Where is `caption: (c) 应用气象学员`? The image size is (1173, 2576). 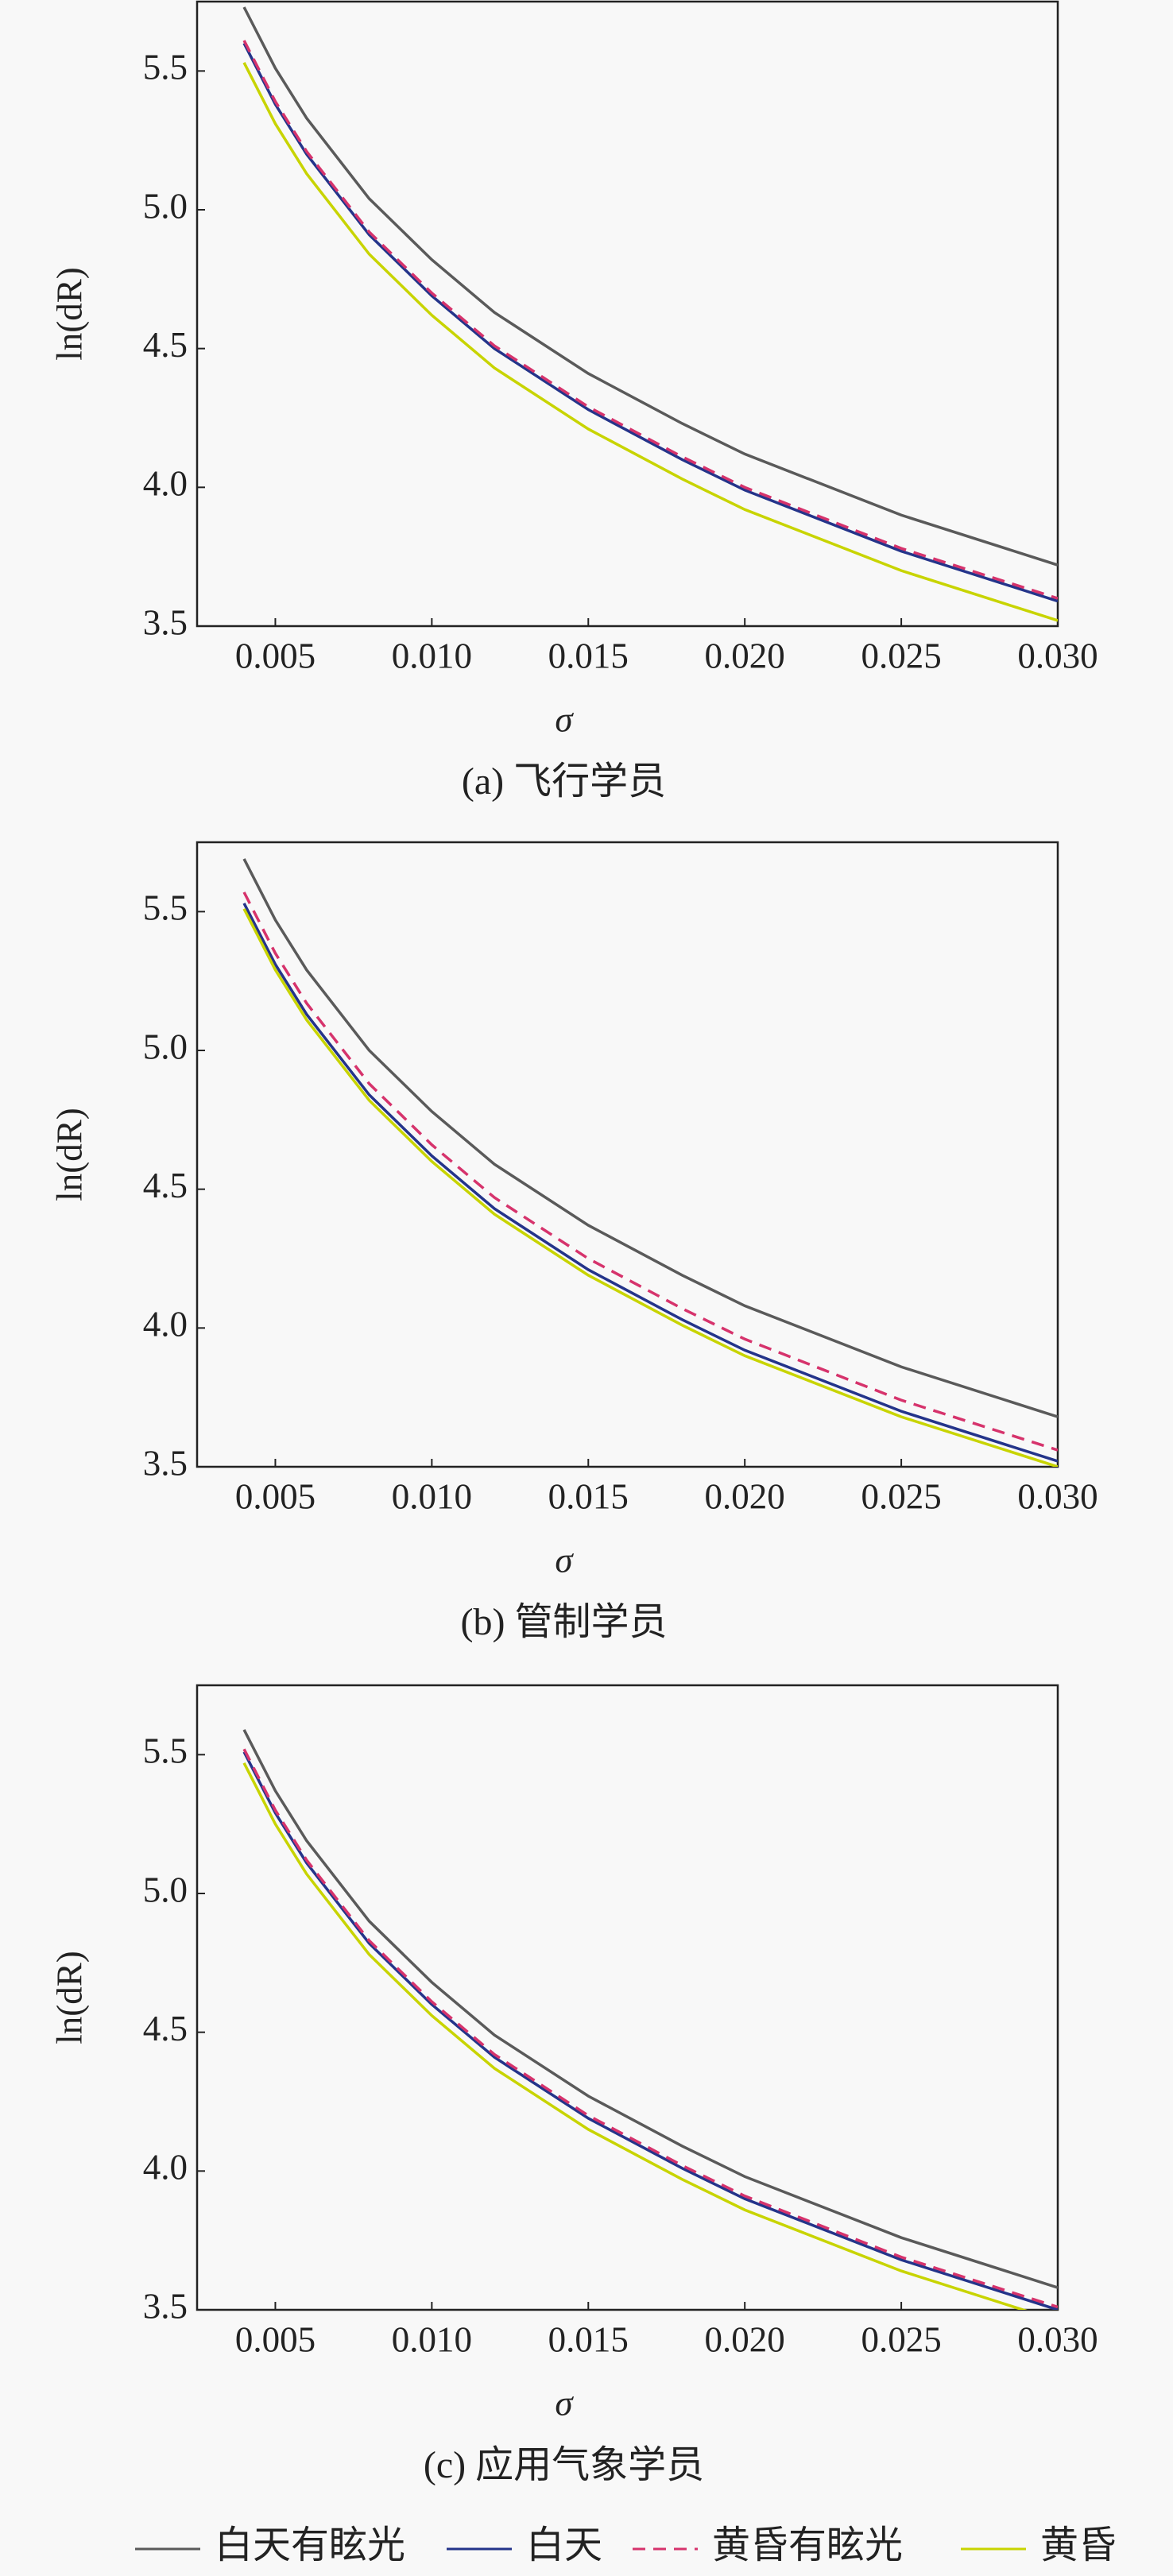
caption: (c) 应用气象学员 is located at coordinates (564, 2465).